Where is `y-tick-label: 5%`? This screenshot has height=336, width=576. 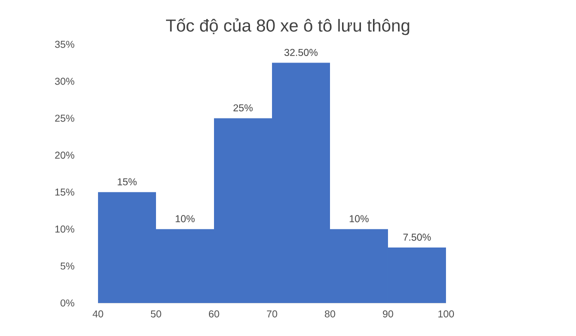
y-tick-label: 5% is located at coordinates (67, 266).